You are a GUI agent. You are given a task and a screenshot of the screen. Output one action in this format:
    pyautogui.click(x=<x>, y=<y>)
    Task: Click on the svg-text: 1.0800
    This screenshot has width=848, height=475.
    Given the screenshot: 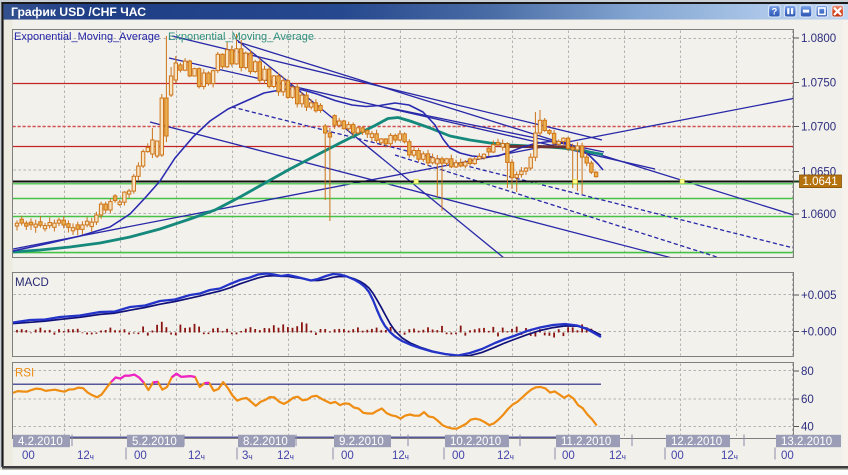 What is the action you would take?
    pyautogui.click(x=818, y=39)
    